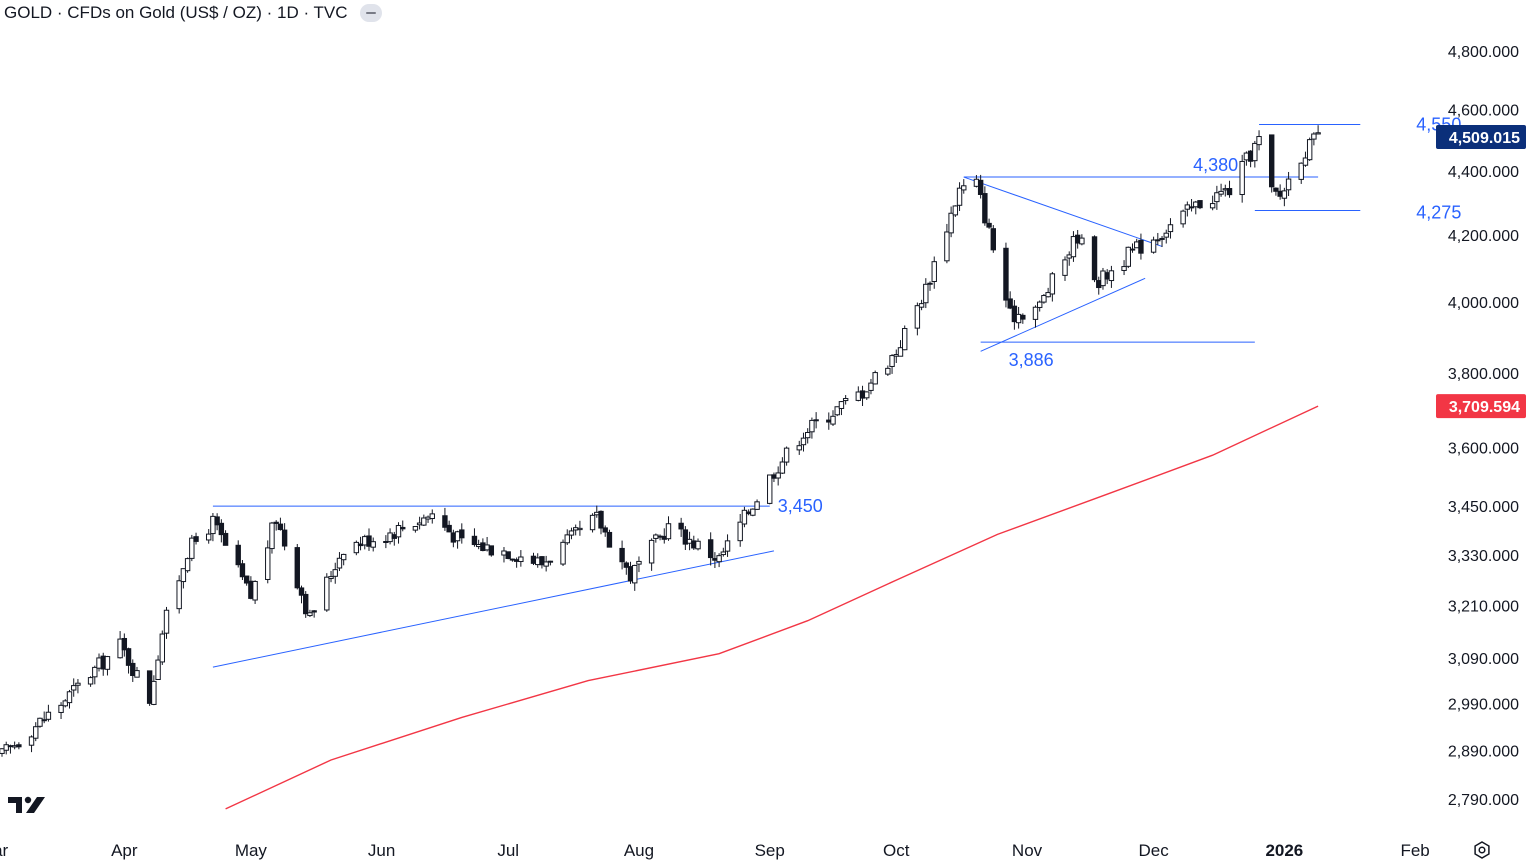  I want to click on price-tick-label: 3,210.000, so click(1483, 607).